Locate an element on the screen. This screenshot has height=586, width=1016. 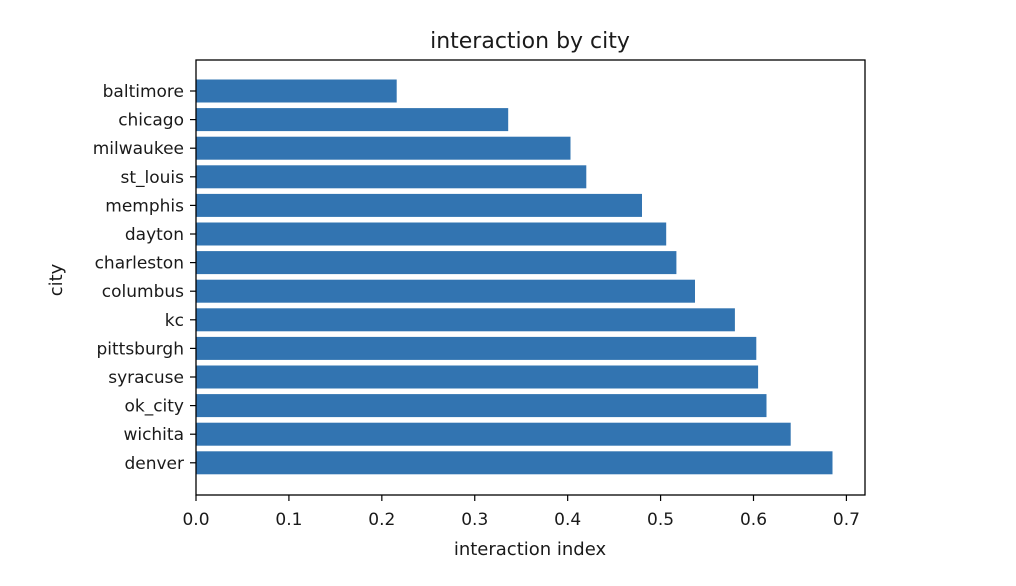
y-tick-label: chicago is located at coordinates (151, 121).